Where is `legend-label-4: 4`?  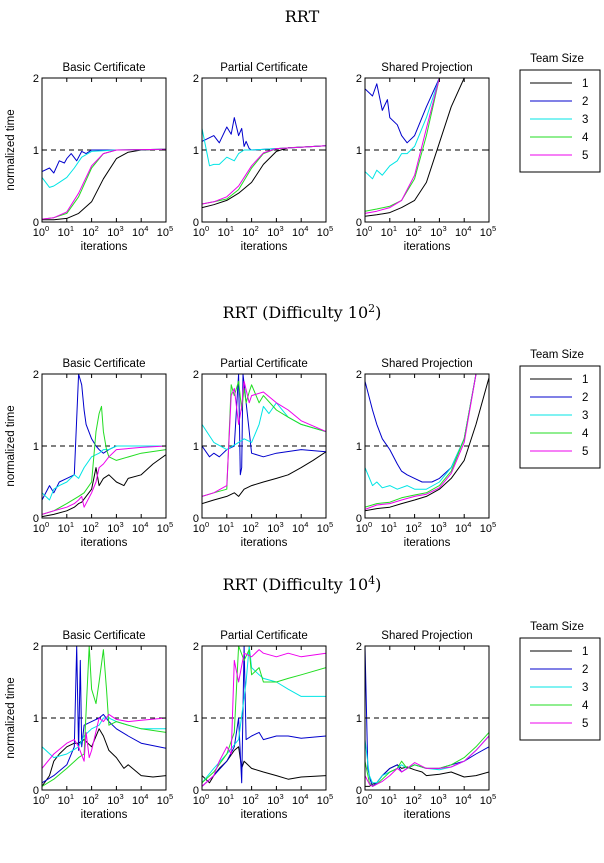 legend-label-4: 4 is located at coordinates (585, 706).